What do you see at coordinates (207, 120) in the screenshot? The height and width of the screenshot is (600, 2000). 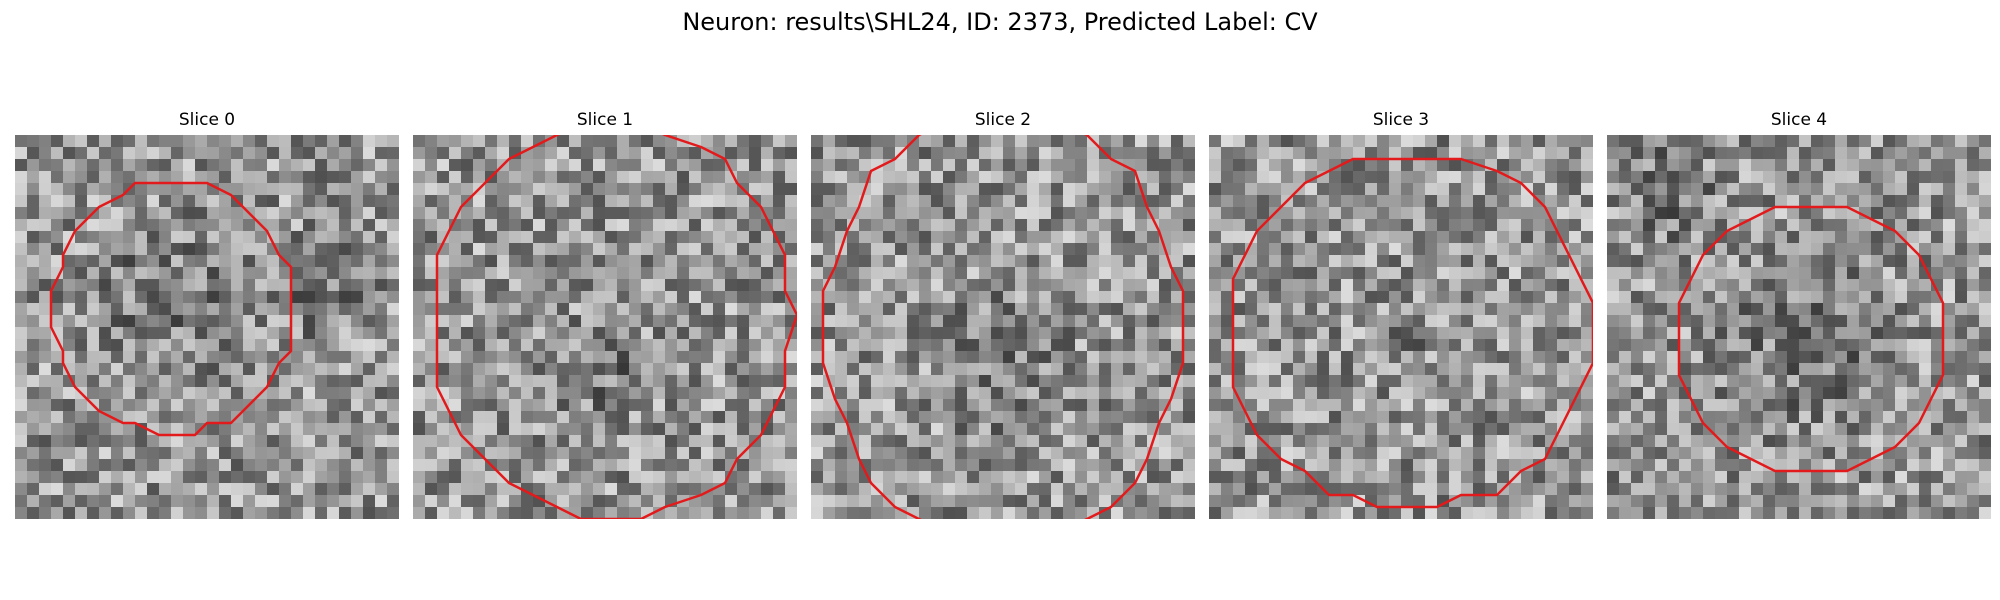 I see `slice-title: Slice 0` at bounding box center [207, 120].